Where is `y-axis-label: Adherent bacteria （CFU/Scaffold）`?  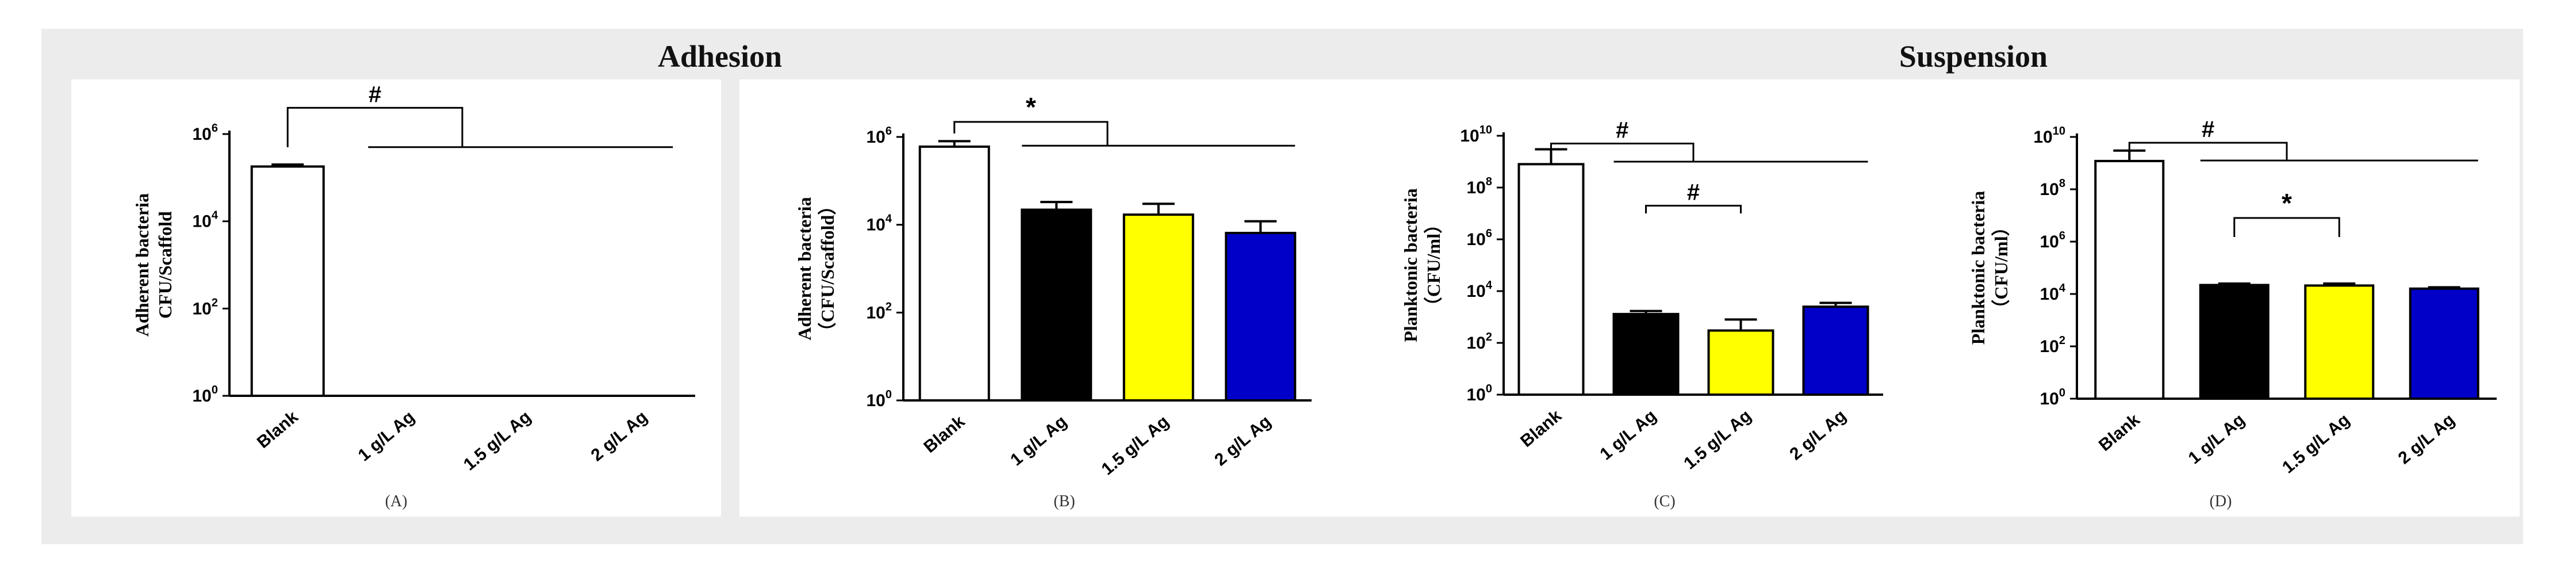 y-axis-label: Adherent bacteria （CFU/Scaffold） is located at coordinates (816, 269).